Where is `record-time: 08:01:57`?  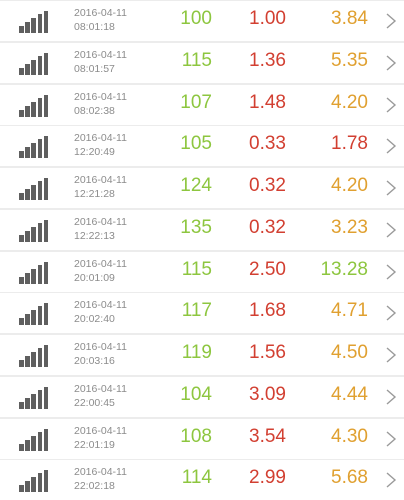
record-time: 08:01:57 is located at coordinates (94, 68).